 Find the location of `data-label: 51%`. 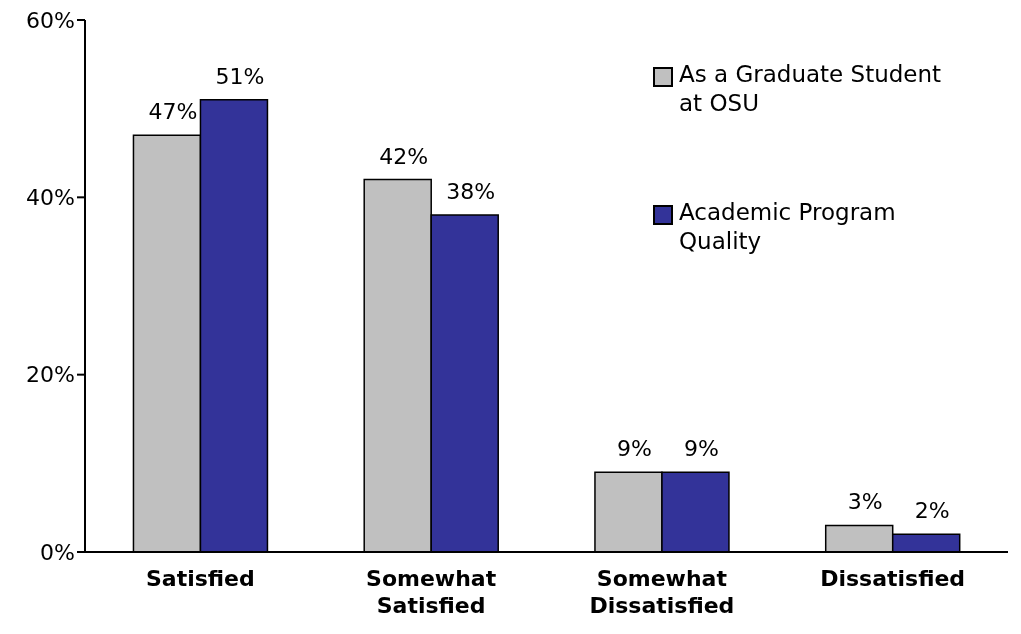

data-label: 51% is located at coordinates (240, 76).